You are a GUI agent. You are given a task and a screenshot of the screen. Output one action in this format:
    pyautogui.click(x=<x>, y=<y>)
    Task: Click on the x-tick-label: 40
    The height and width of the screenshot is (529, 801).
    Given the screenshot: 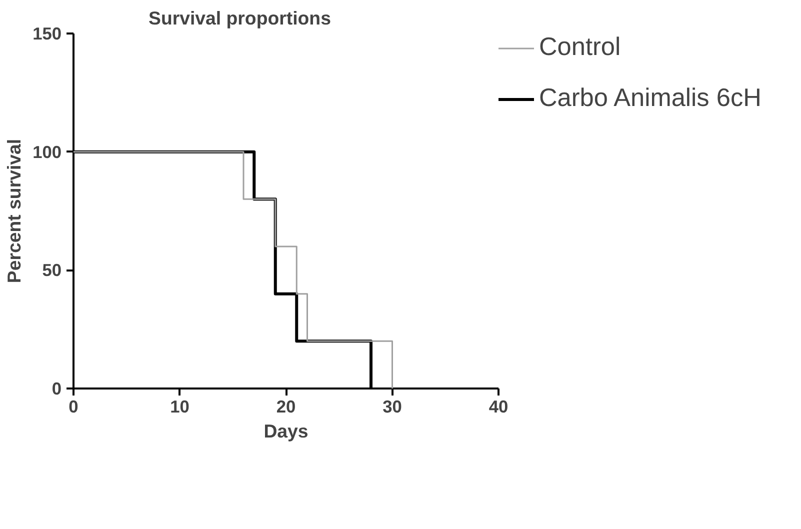 What is the action you would take?
    pyautogui.click(x=498, y=406)
    